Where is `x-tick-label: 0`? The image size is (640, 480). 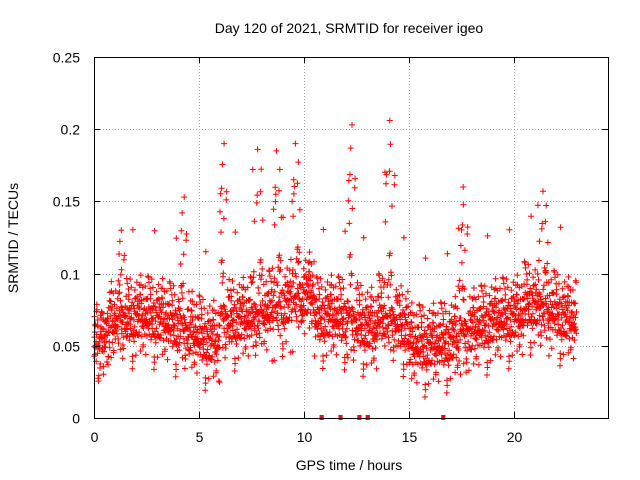
x-tick-label: 0 is located at coordinates (95, 437).